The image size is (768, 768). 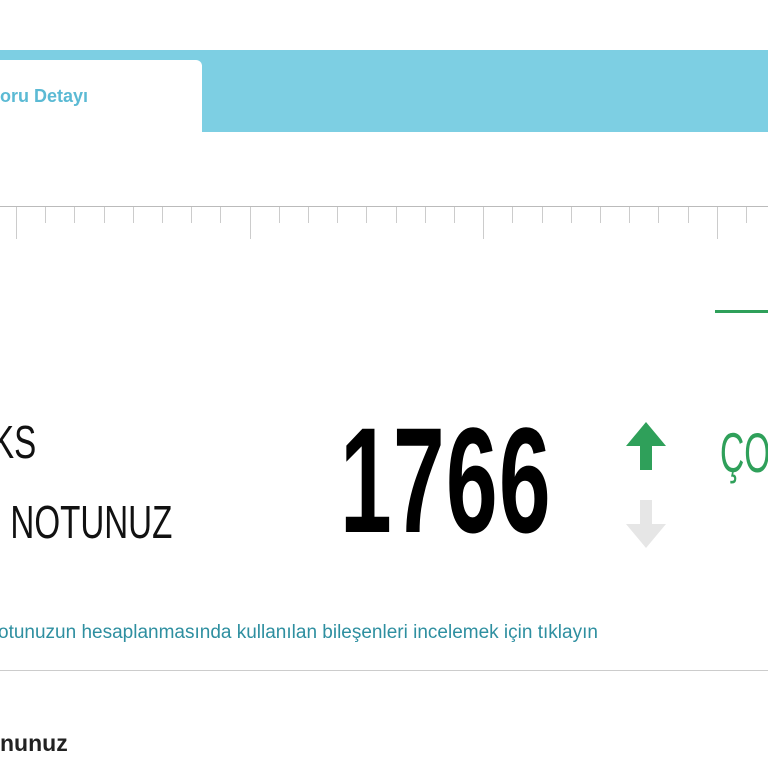 I want to click on segment-low-risk: AZ RİSKLİ, so click(x=365, y=281).